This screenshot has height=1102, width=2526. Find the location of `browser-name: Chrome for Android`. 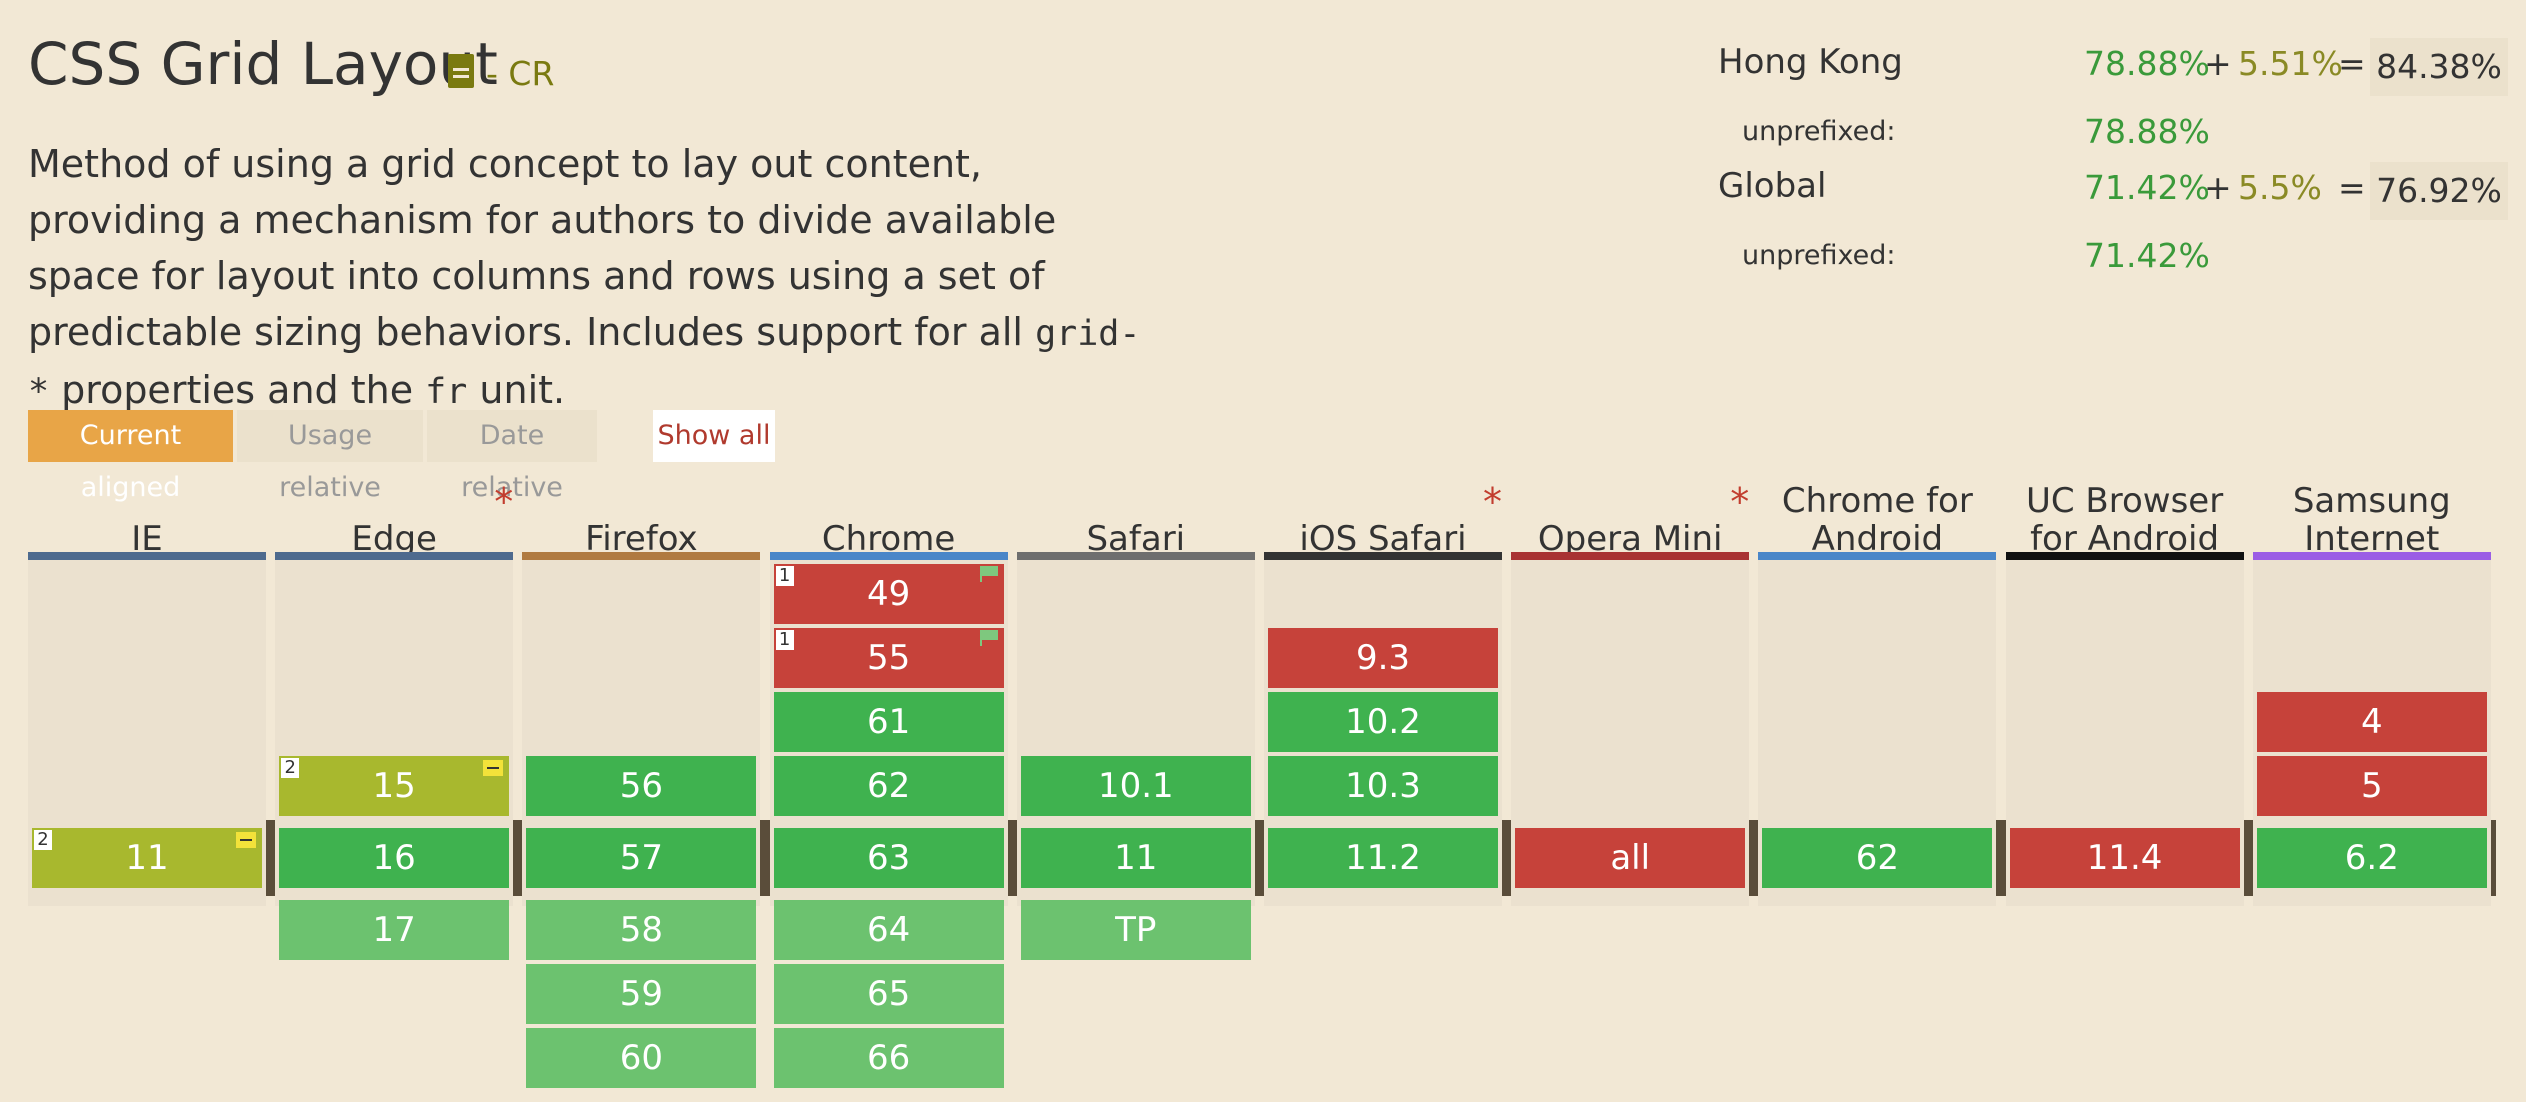

browser-name: Chrome for Android is located at coordinates (1877, 520).